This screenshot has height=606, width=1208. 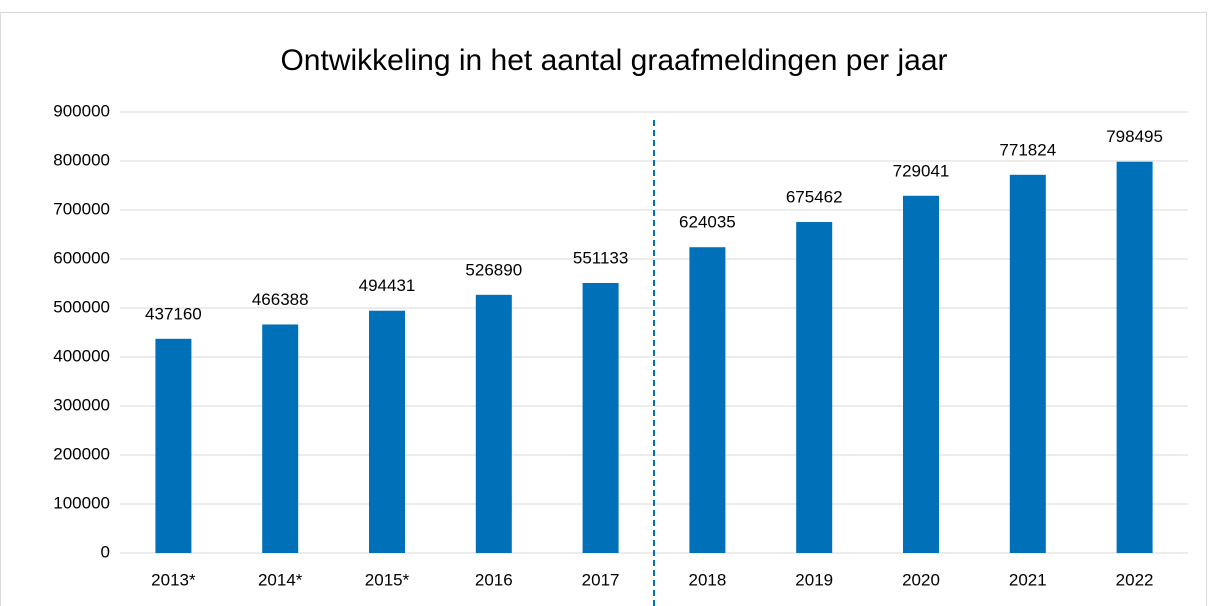 What do you see at coordinates (81, 306) in the screenshot?
I see `y-tick-label: 500000` at bounding box center [81, 306].